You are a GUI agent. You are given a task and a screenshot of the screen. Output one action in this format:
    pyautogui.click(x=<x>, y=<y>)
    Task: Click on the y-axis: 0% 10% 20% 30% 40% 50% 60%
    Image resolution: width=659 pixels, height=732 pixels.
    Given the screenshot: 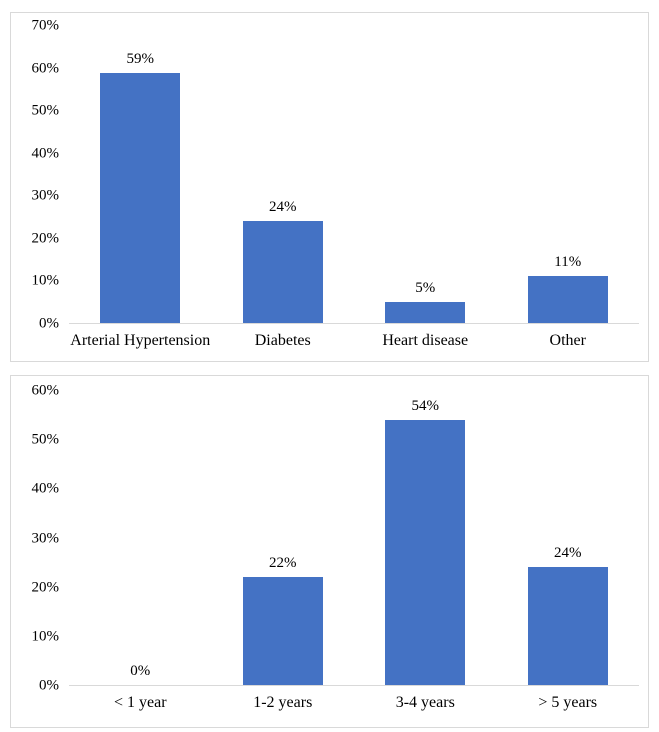 What is the action you would take?
    pyautogui.click(x=35, y=538)
    